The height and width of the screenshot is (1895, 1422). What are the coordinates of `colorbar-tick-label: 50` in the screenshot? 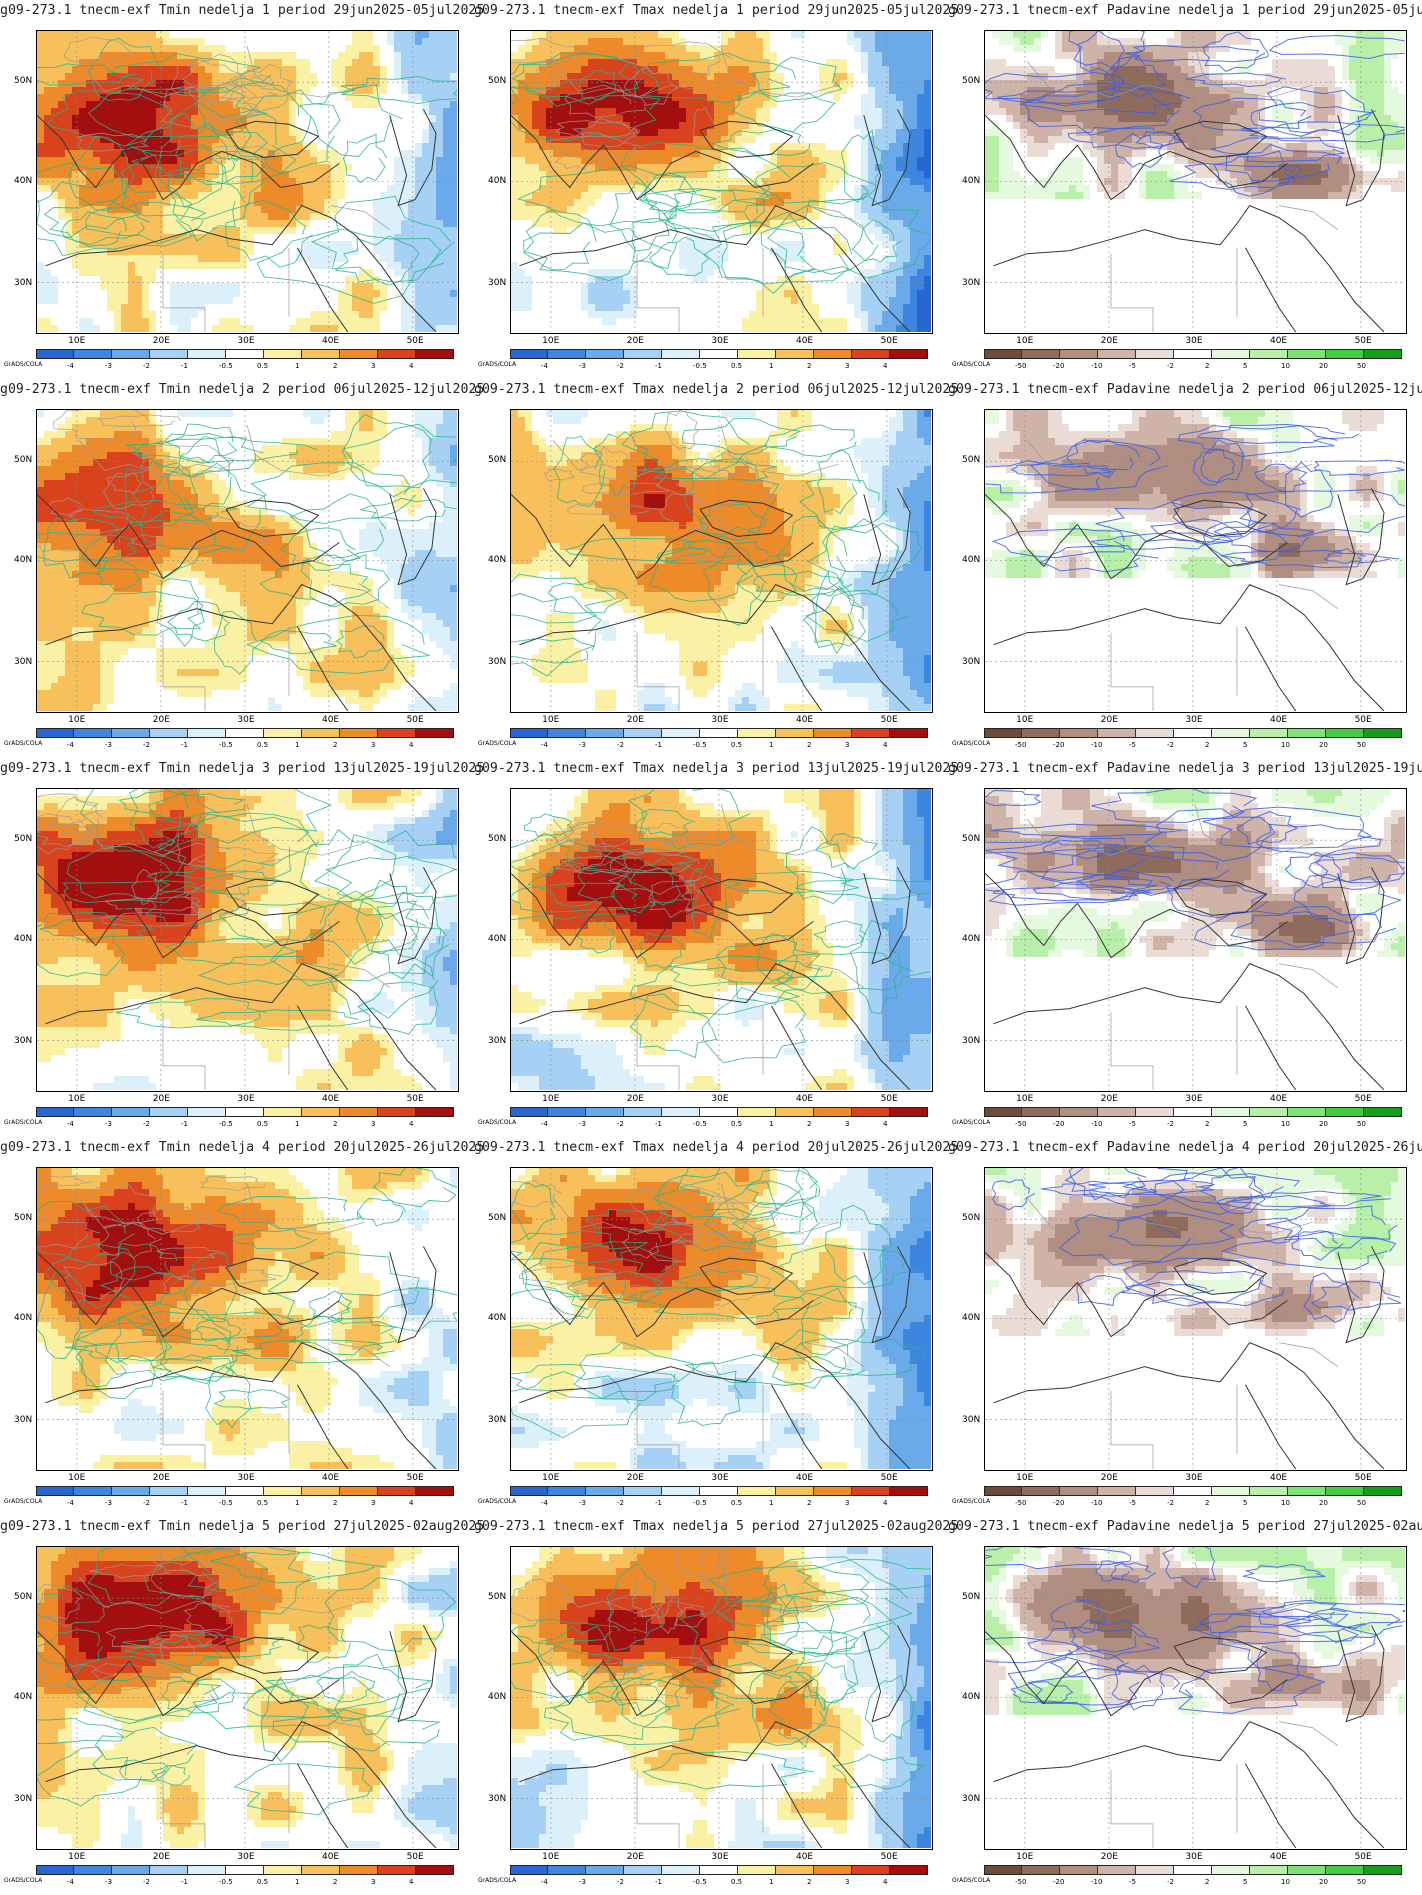 It's located at (1361, 745).